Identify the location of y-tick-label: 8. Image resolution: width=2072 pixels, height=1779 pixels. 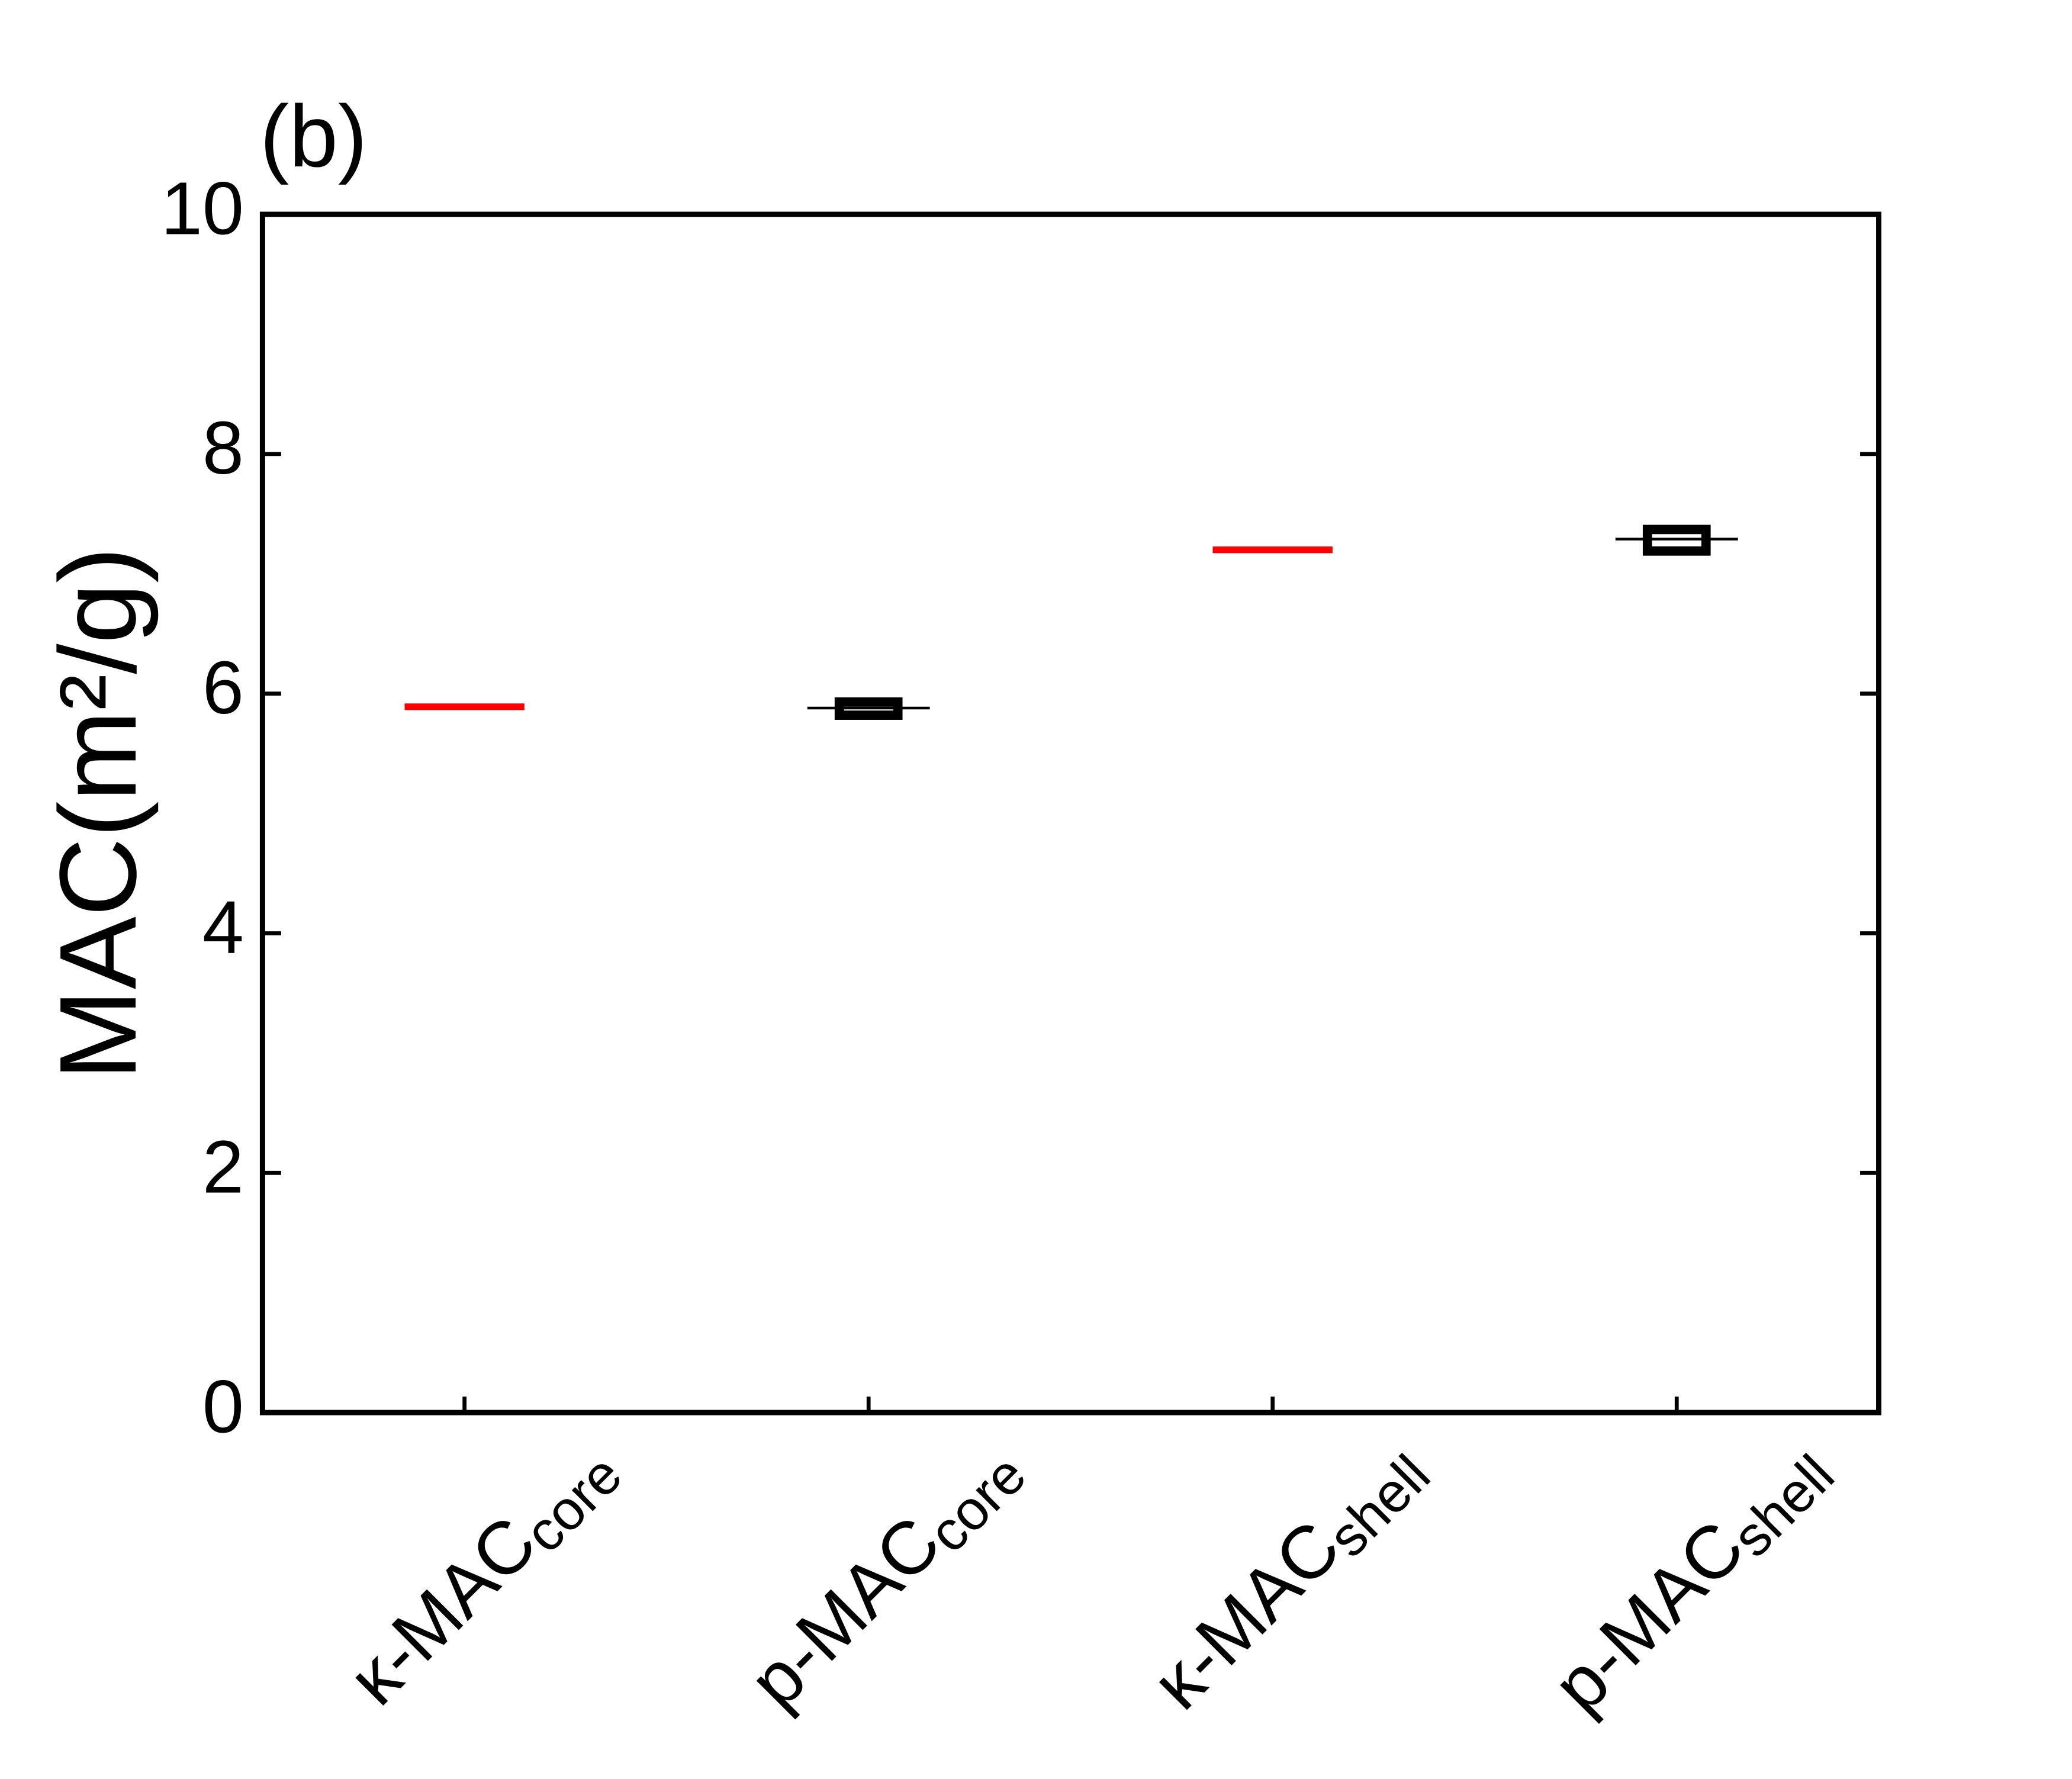
(223, 448).